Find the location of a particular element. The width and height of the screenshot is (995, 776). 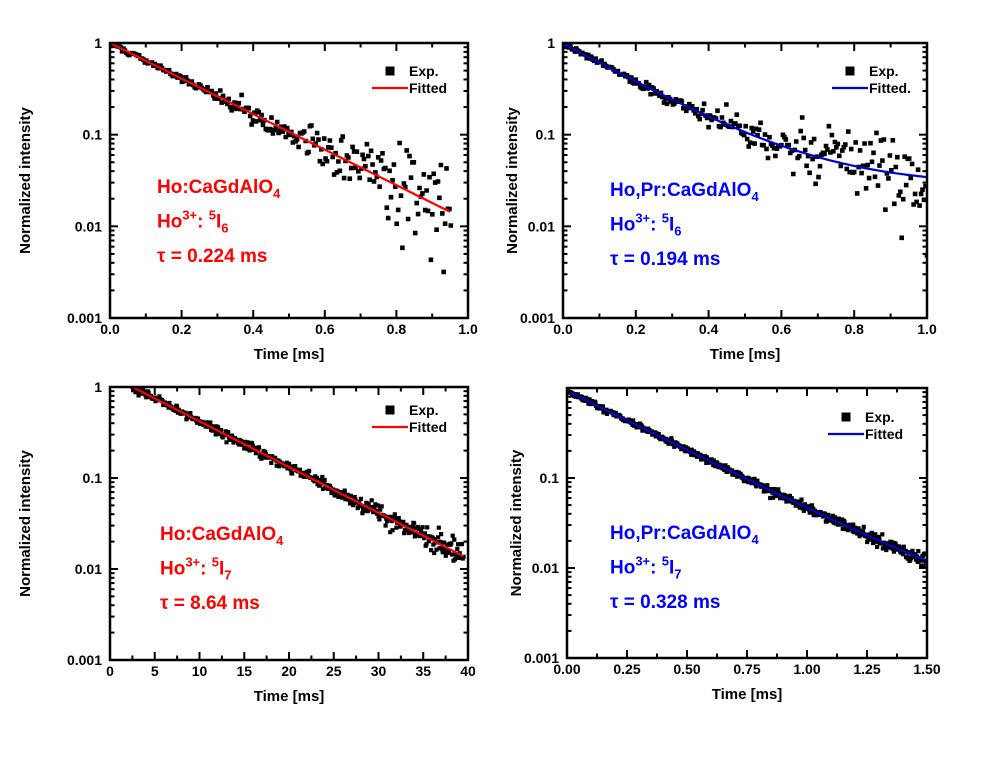

annotation-lifetime: τ = 0.328 ms is located at coordinates (665, 602).